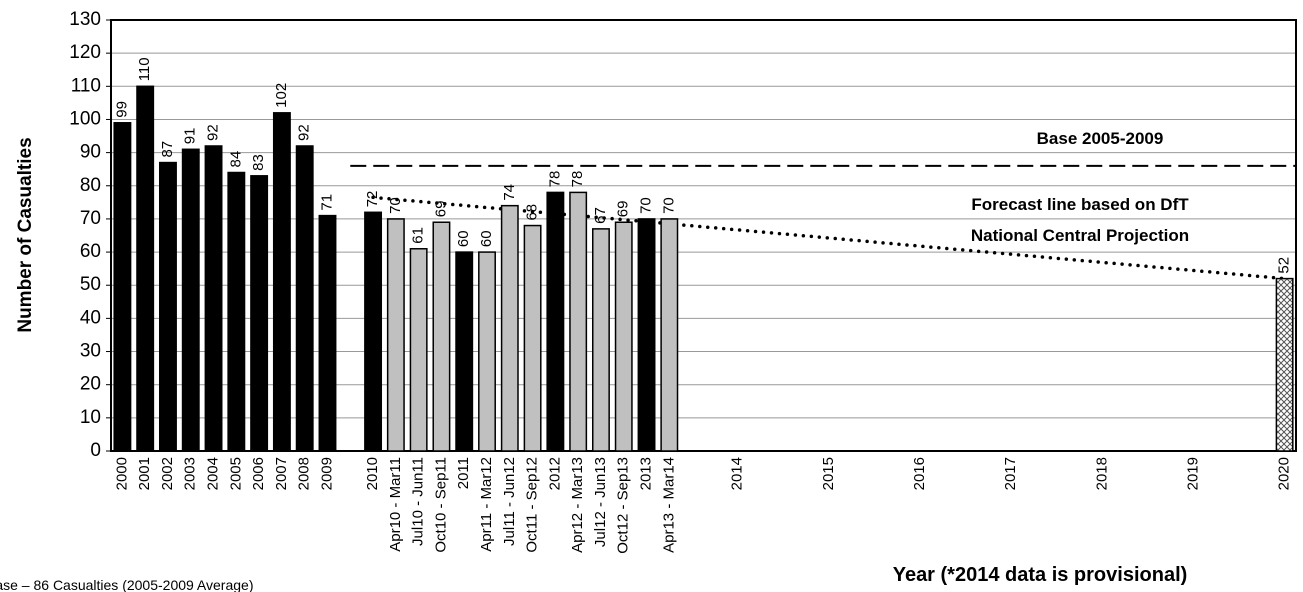  Describe the element at coordinates (372, 199) in the screenshot. I see `value-label: 72` at that location.